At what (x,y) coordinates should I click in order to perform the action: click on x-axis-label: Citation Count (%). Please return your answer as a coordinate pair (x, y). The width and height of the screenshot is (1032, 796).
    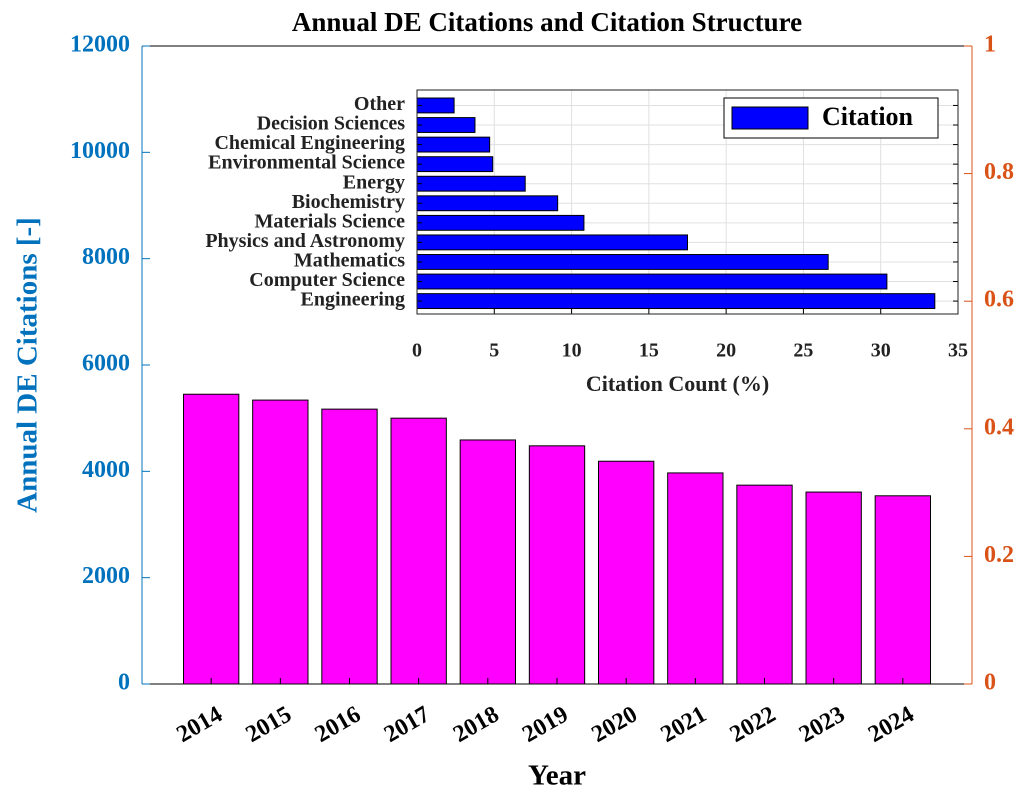
    Looking at the image, I should click on (677, 383).